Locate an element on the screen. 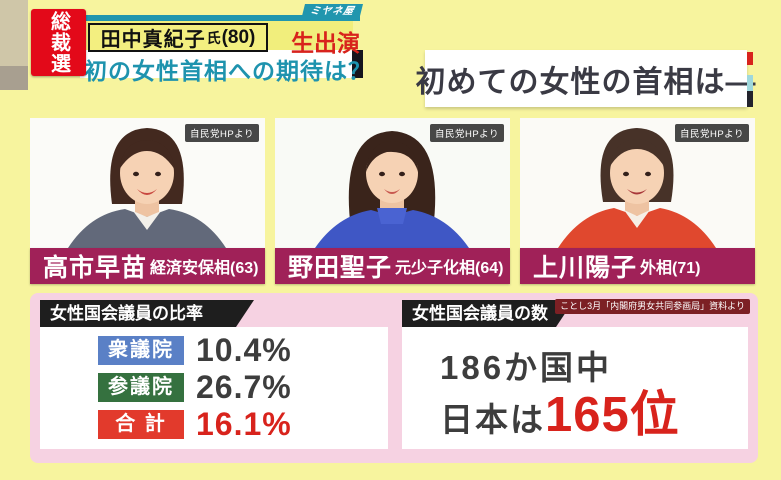 The image size is (781, 480). candidate-role: 外相(71) is located at coordinates (670, 268).